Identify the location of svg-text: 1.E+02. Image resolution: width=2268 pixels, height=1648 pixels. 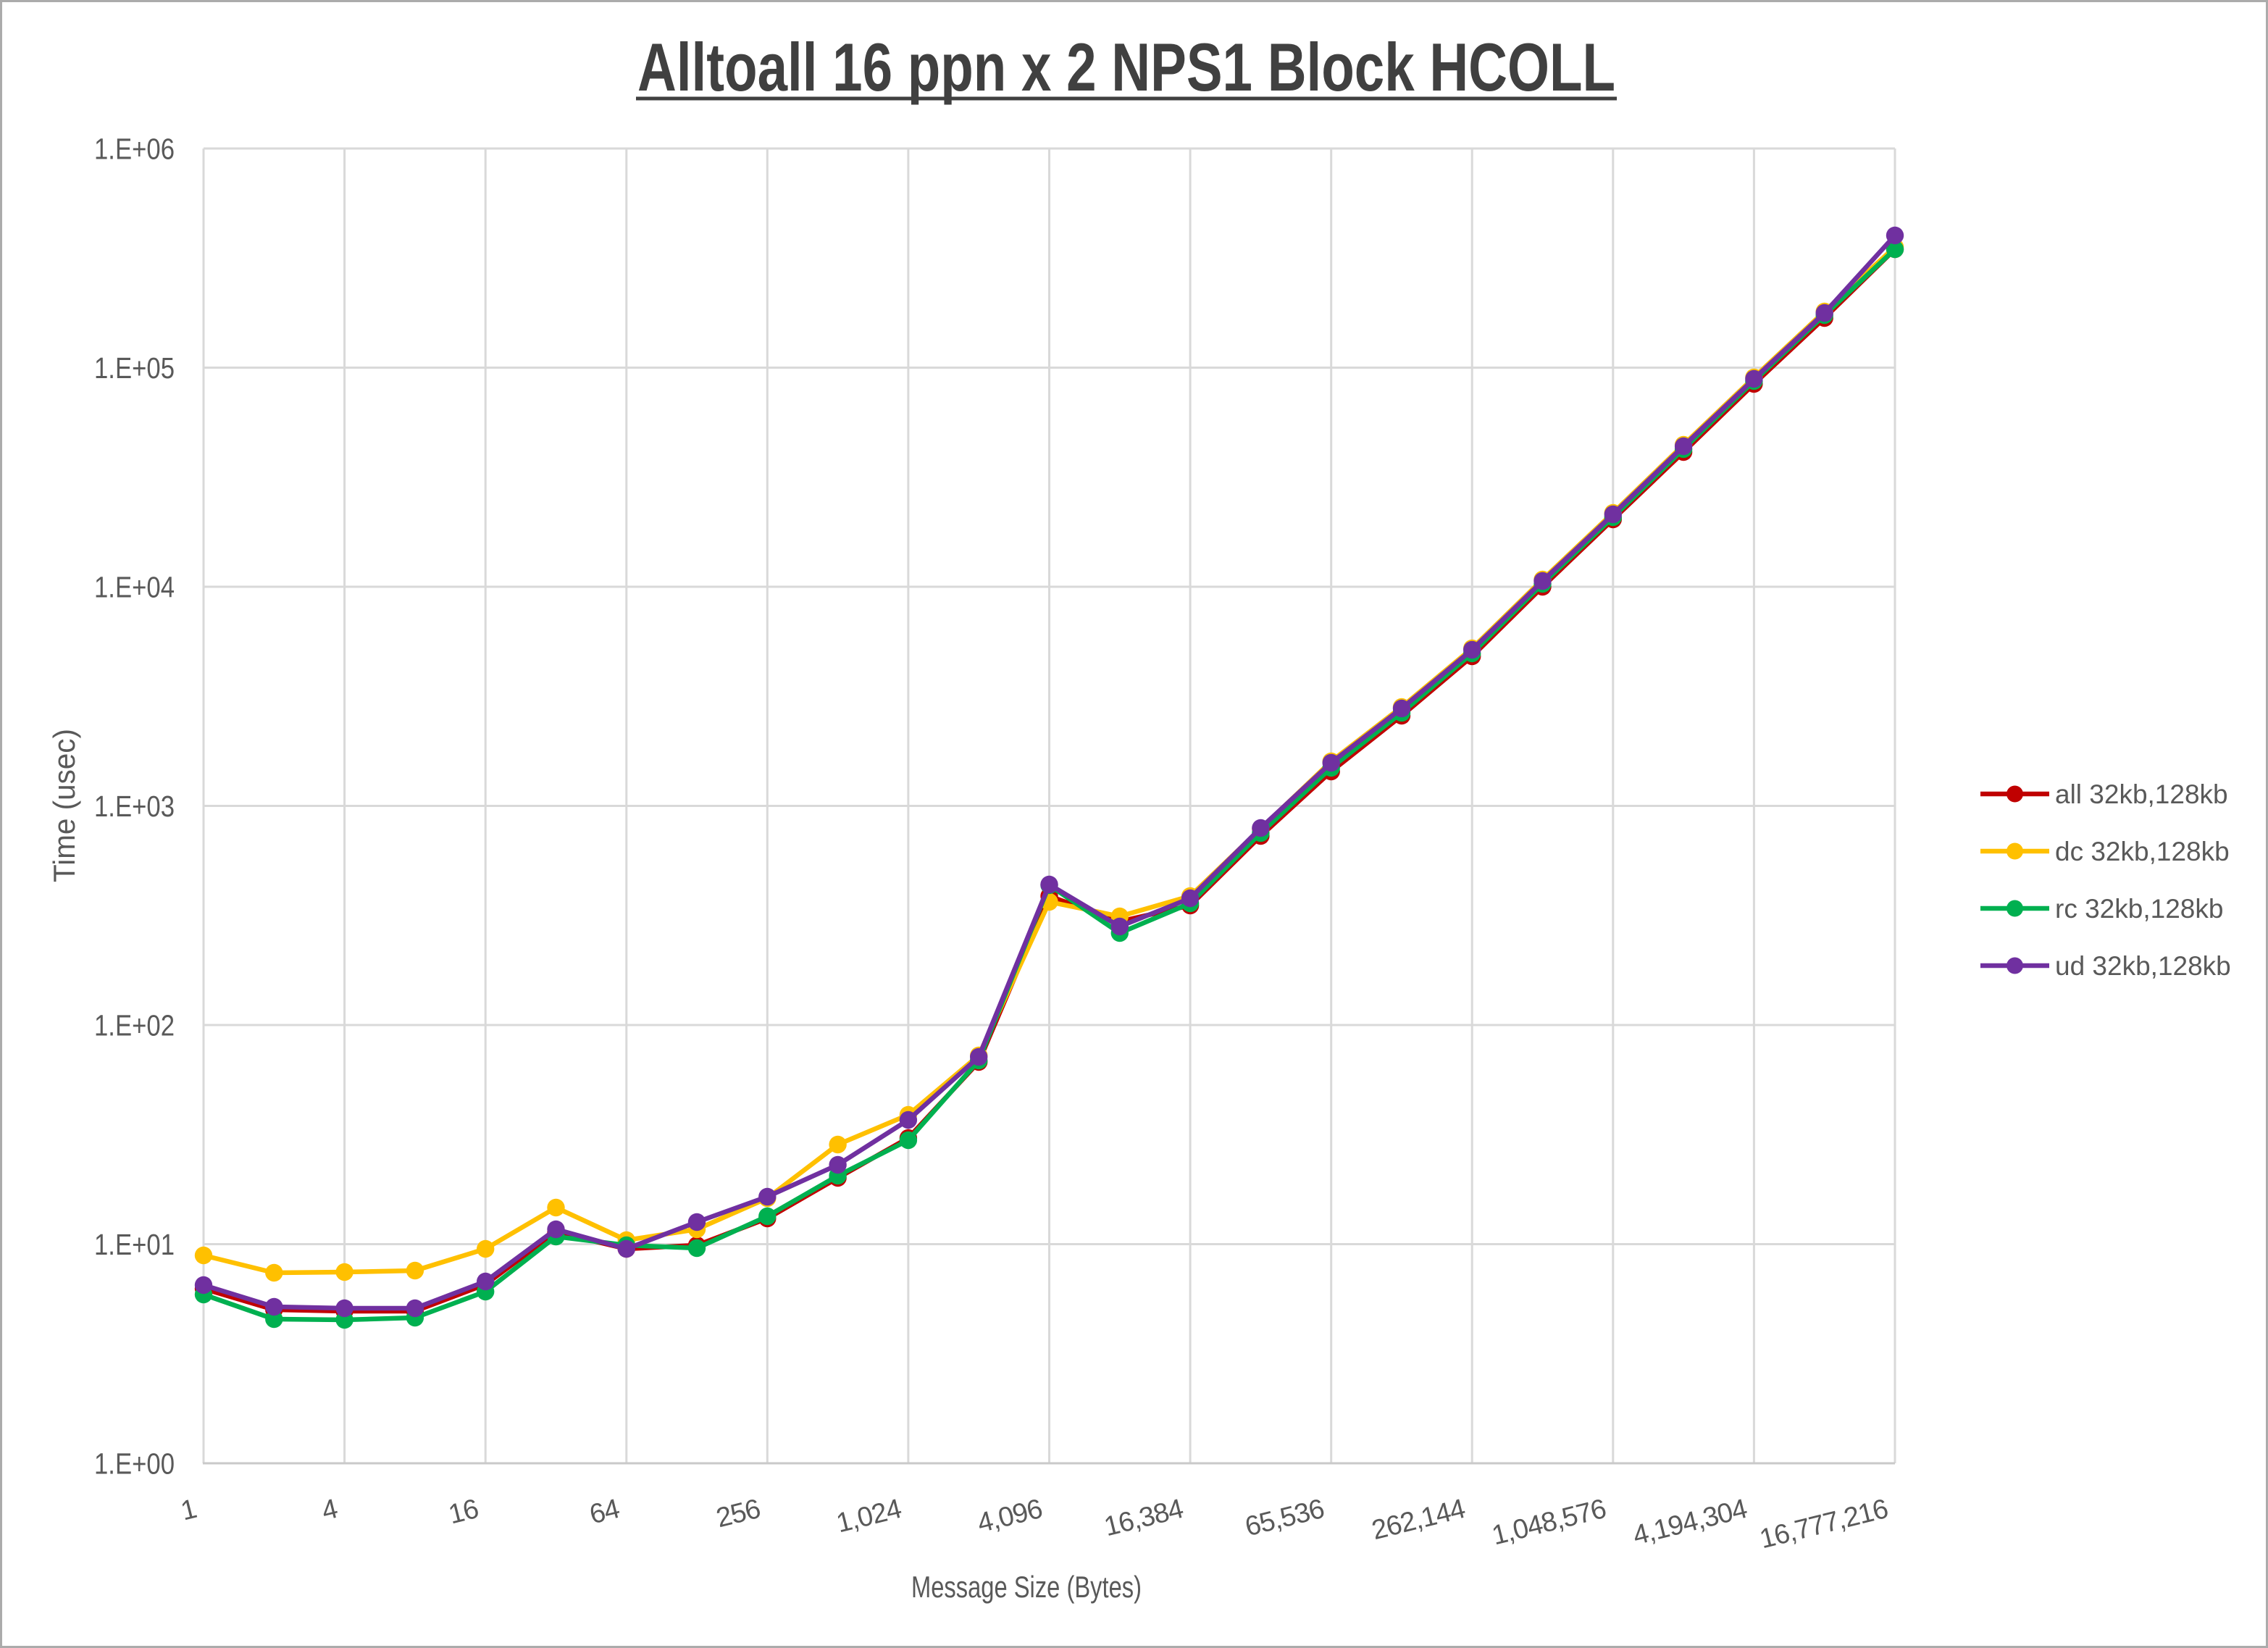
(135, 1025).